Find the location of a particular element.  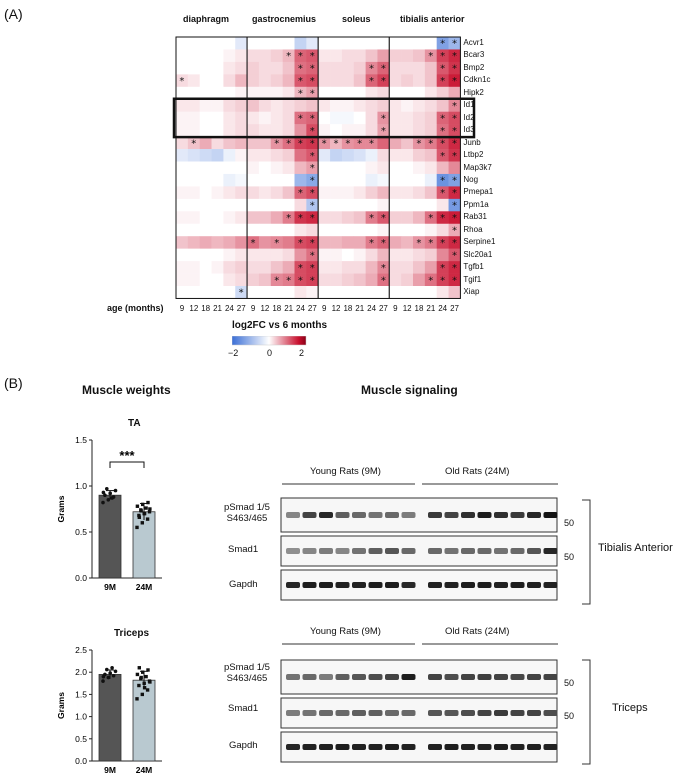

age-tick-label: 18 is located at coordinates (419, 308).